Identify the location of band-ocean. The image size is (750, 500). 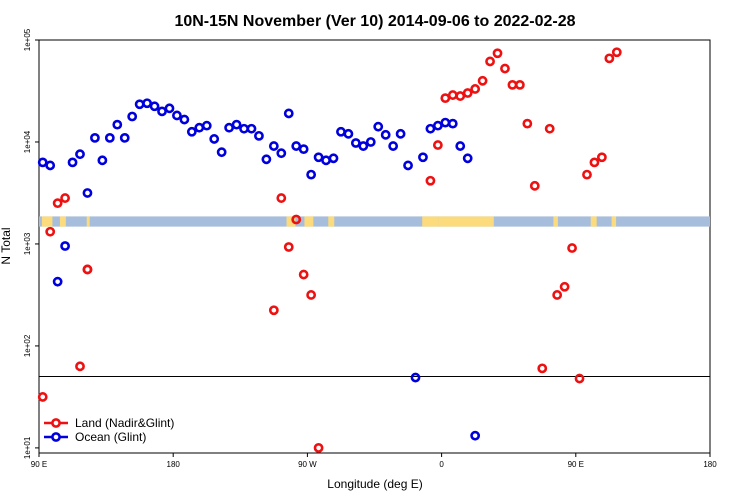
(374, 221).